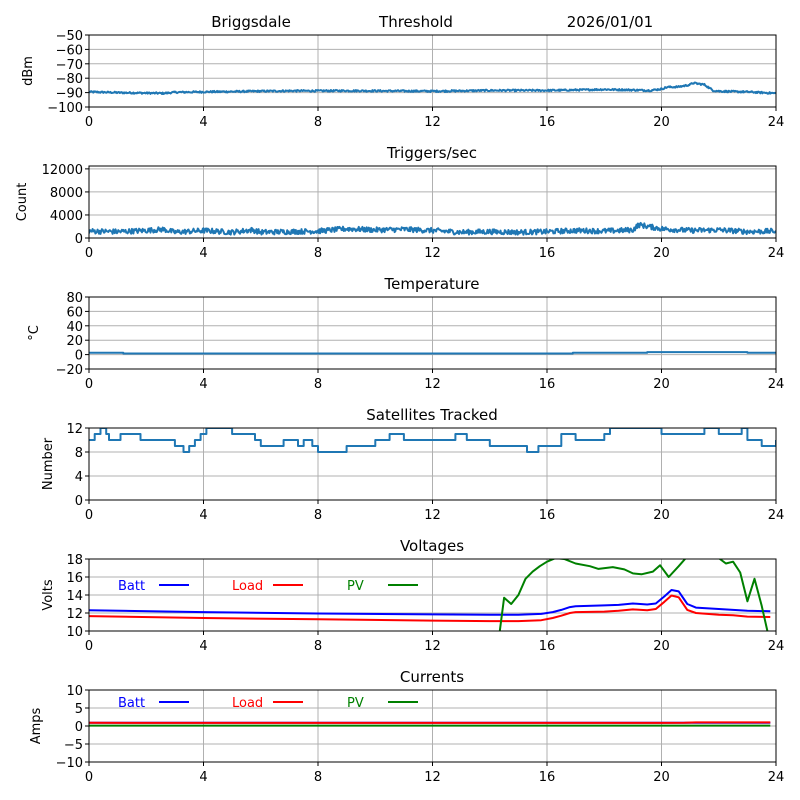 The width and height of the screenshot is (800, 800). I want to click on y-tick-label: −100, so click(65, 108).